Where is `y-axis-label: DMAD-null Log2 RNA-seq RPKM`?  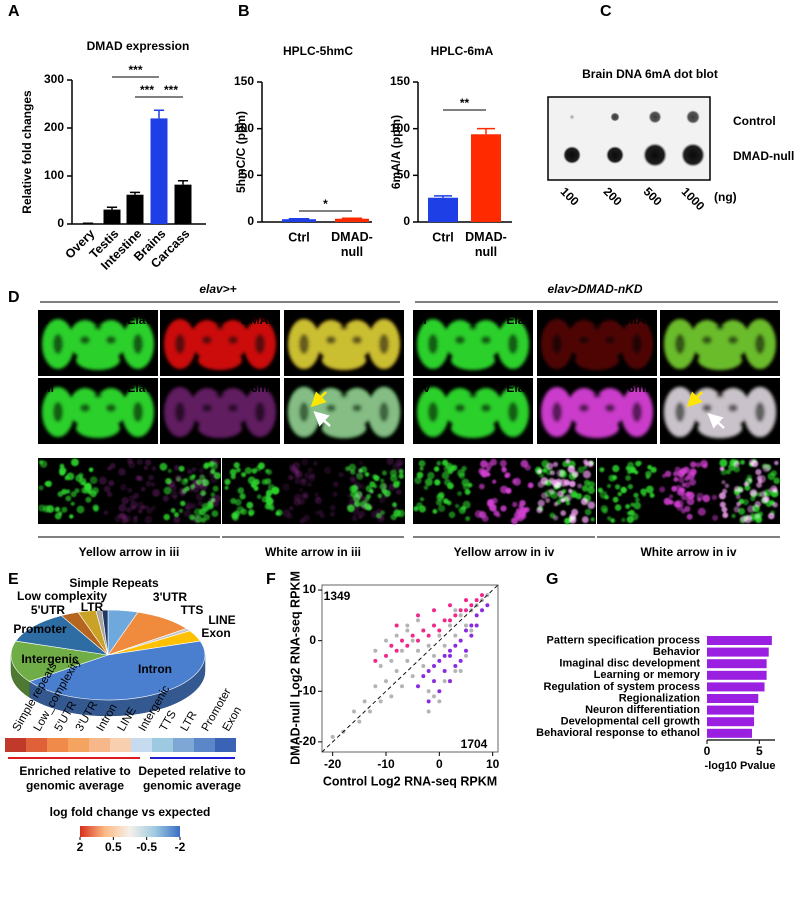 y-axis-label: DMAD-null Log2 RNA-seq RPKM is located at coordinates (295, 668).